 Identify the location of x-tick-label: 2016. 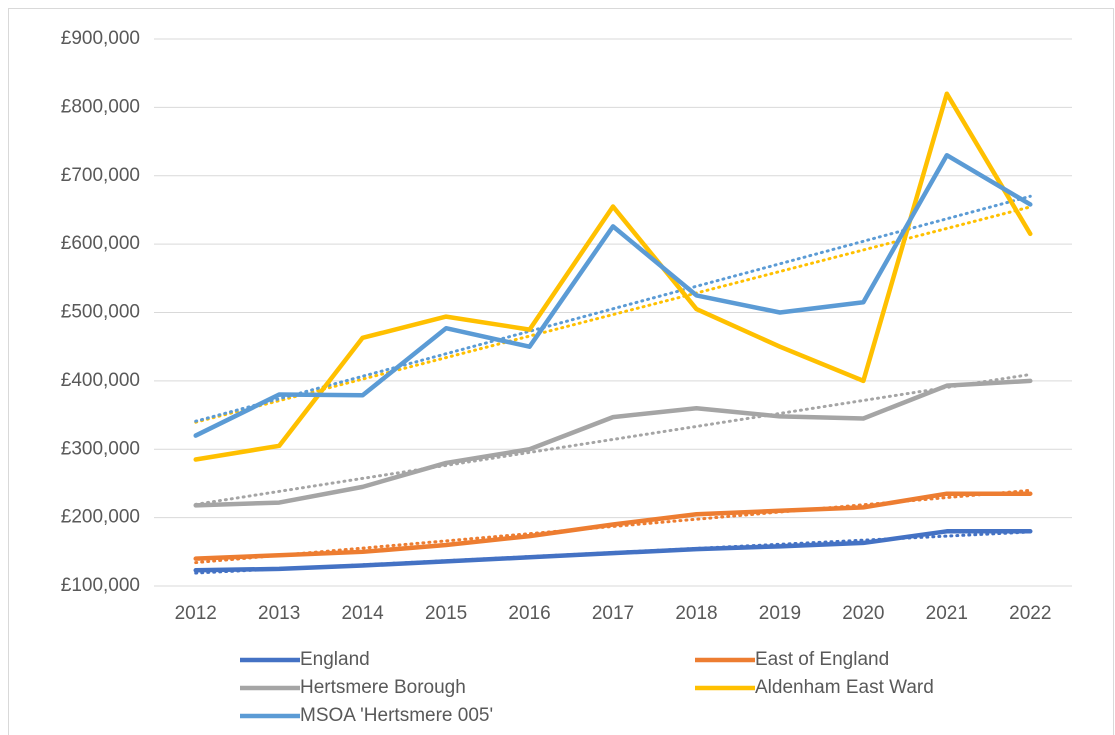
(529, 613).